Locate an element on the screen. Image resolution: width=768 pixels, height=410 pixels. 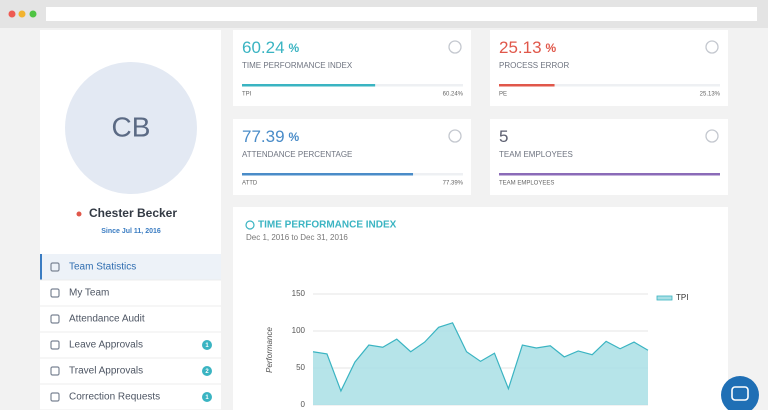
menu-label: Correction Requests is located at coordinates (114, 397).